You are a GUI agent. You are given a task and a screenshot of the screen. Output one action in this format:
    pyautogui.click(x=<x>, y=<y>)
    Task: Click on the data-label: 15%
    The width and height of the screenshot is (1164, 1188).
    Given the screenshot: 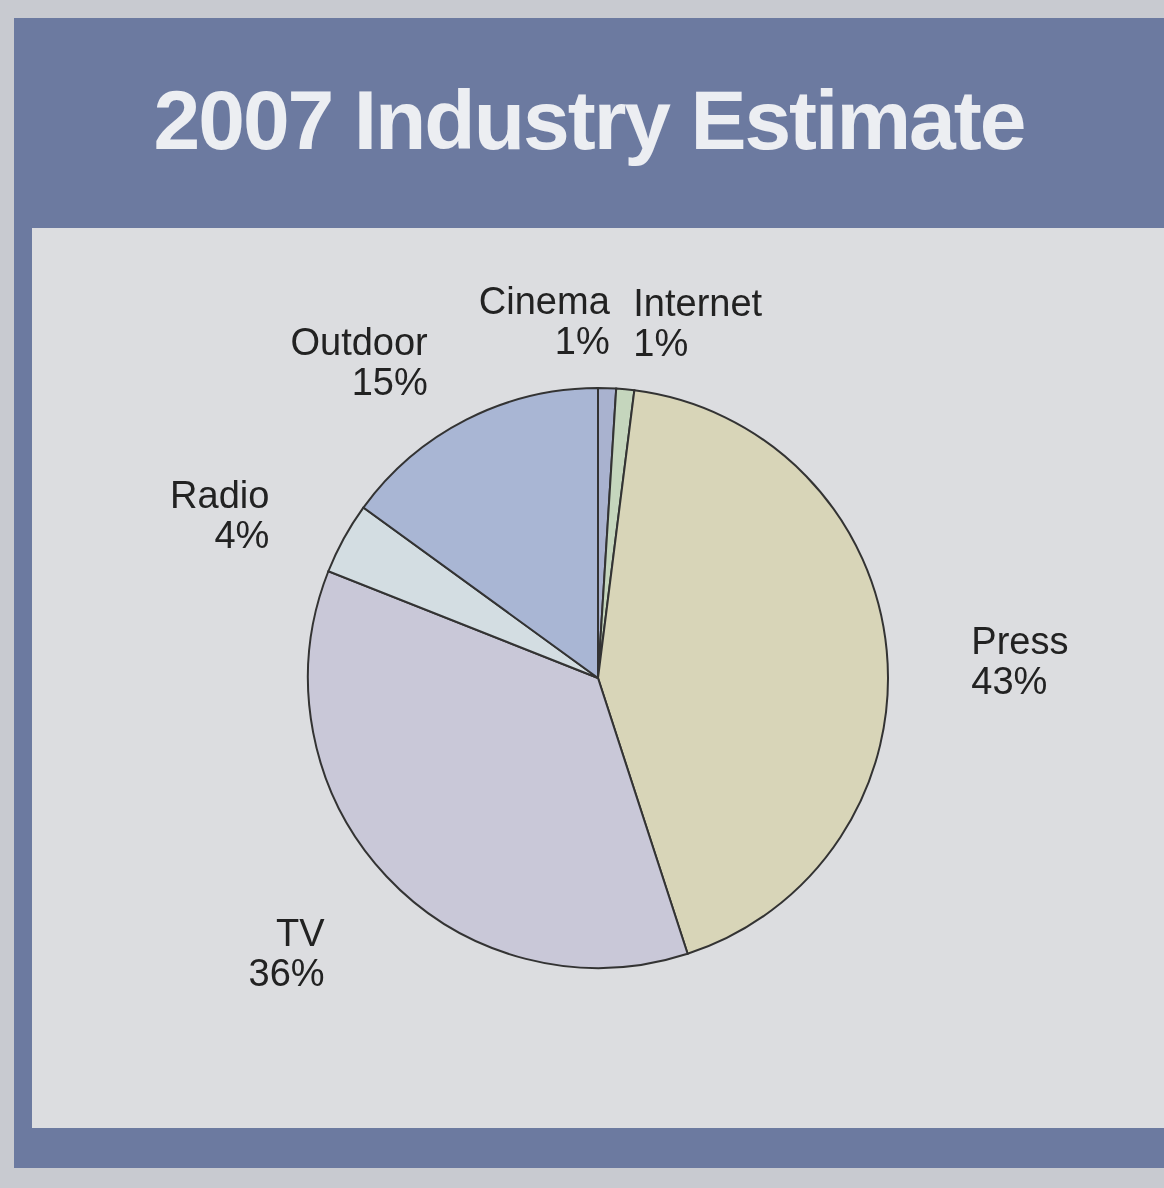 What is the action you would take?
    pyautogui.click(x=389, y=381)
    